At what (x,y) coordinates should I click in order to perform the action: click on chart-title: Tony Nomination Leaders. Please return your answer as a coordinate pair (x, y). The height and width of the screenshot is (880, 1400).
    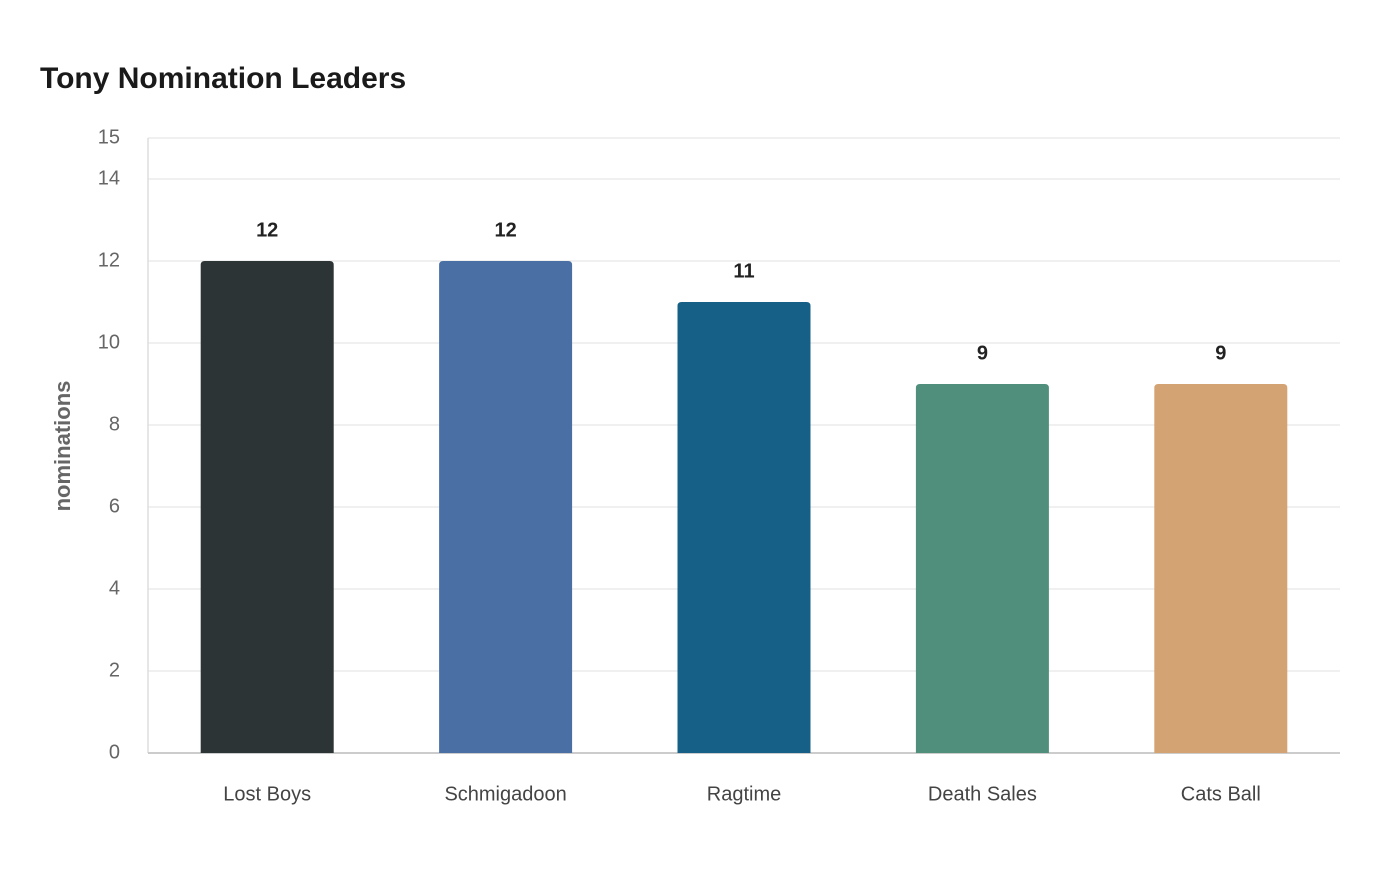
    Looking at the image, I should click on (223, 78).